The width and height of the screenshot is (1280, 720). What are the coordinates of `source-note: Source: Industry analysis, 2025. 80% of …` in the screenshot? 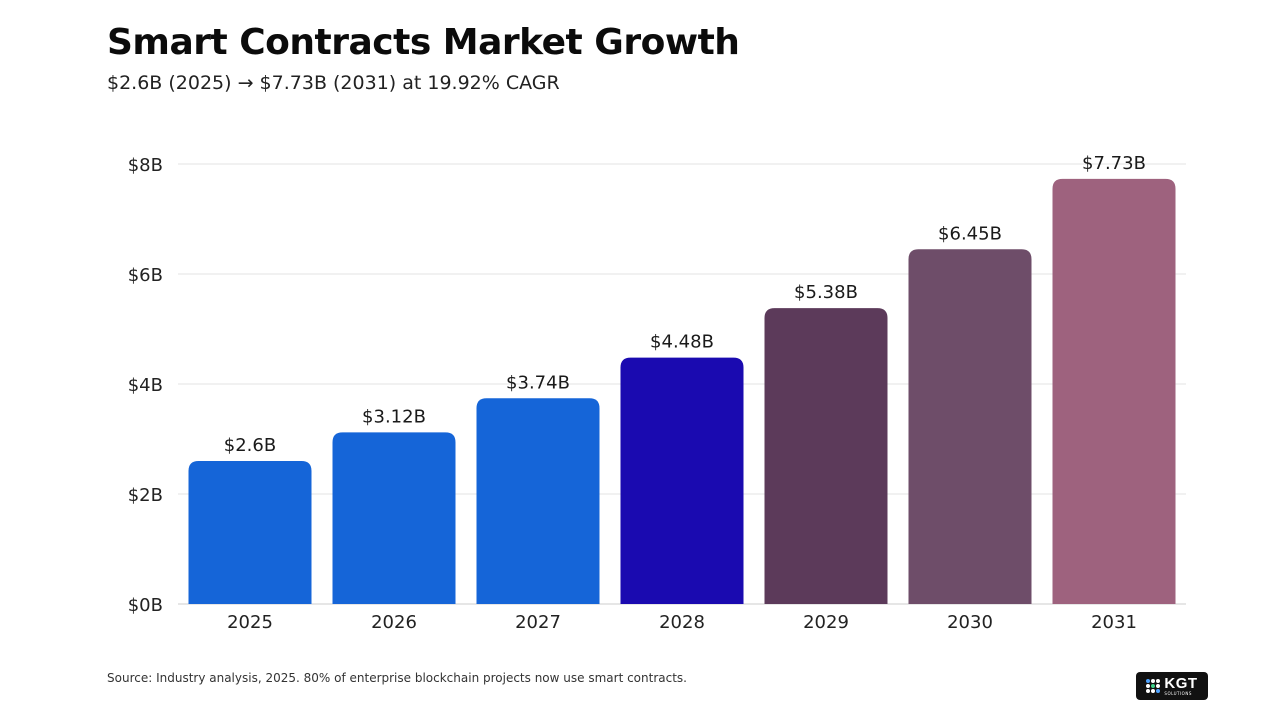 It's located at (397, 678).